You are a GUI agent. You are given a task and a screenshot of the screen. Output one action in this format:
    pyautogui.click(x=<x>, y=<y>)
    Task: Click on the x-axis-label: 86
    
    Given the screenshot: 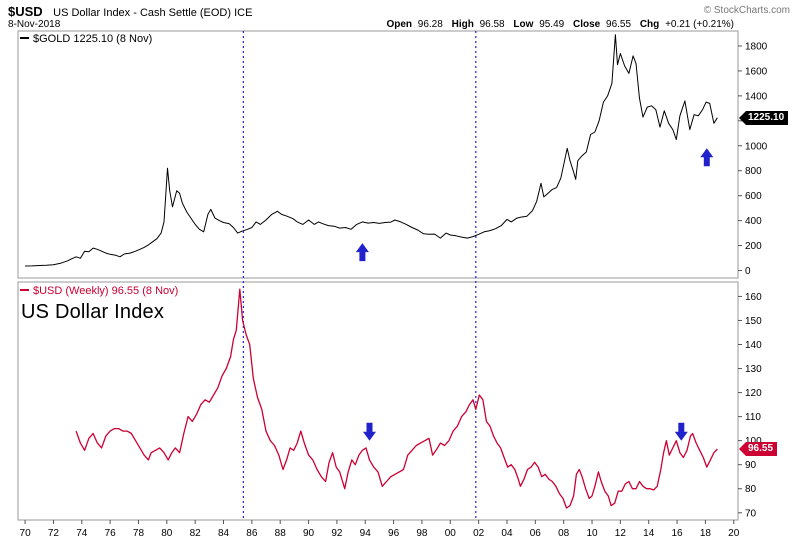 What is the action you would take?
    pyautogui.click(x=252, y=533)
    